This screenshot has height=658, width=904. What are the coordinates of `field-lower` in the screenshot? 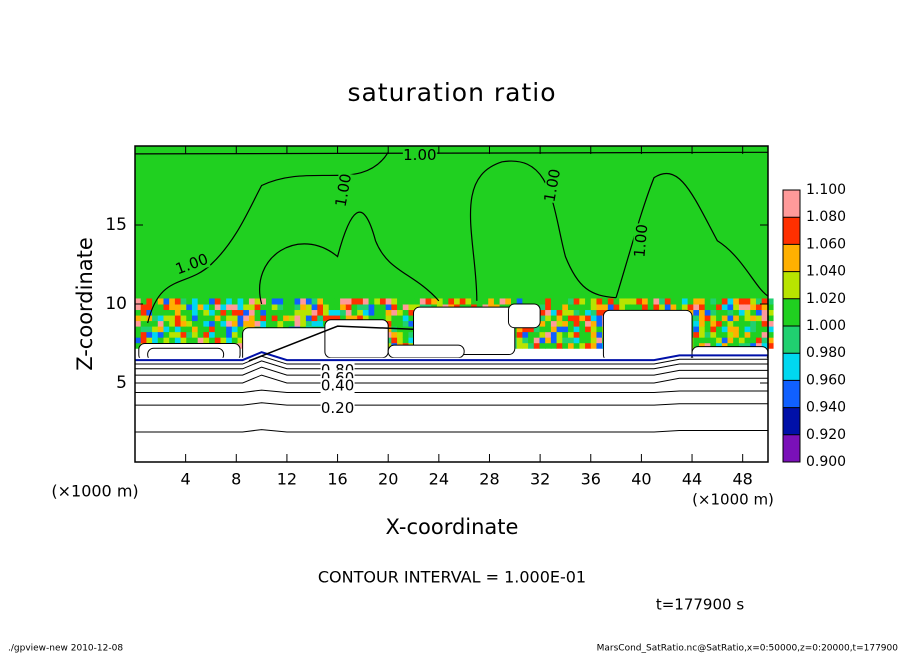 It's located at (451, 409).